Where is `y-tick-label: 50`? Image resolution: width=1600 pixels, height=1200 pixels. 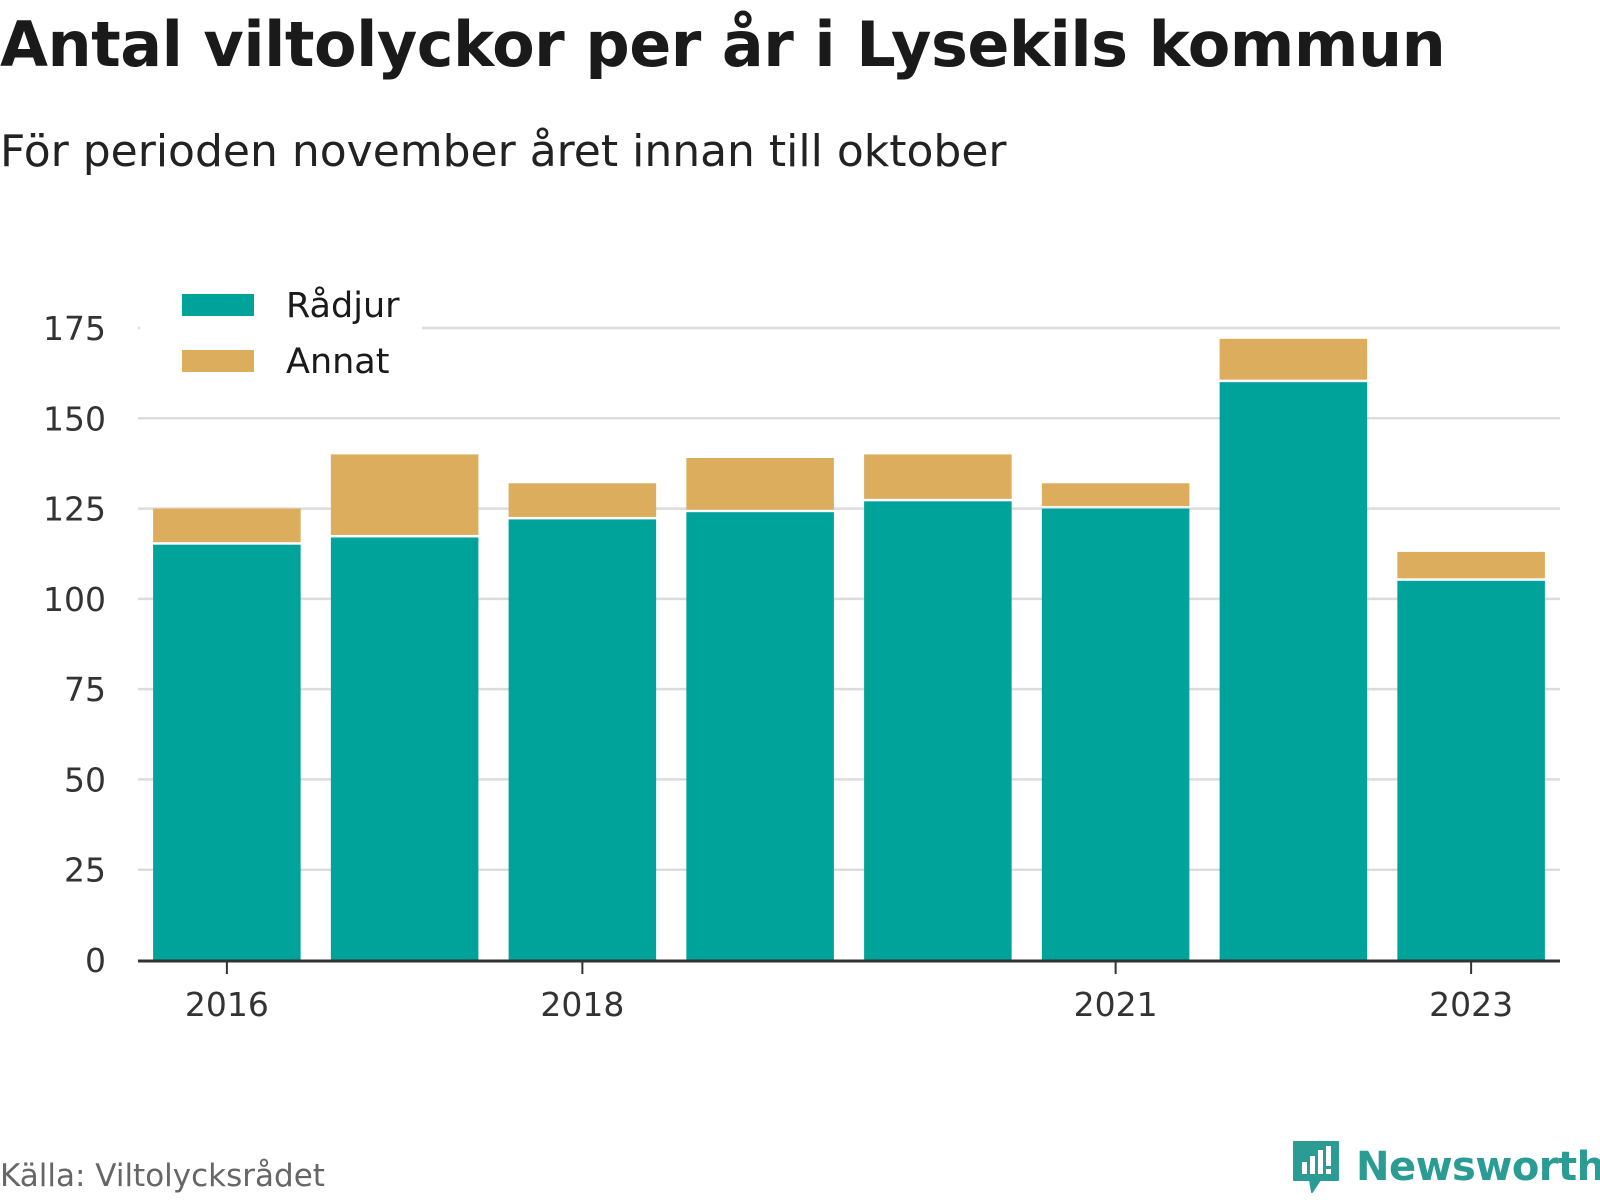 y-tick-label: 50 is located at coordinates (85, 779).